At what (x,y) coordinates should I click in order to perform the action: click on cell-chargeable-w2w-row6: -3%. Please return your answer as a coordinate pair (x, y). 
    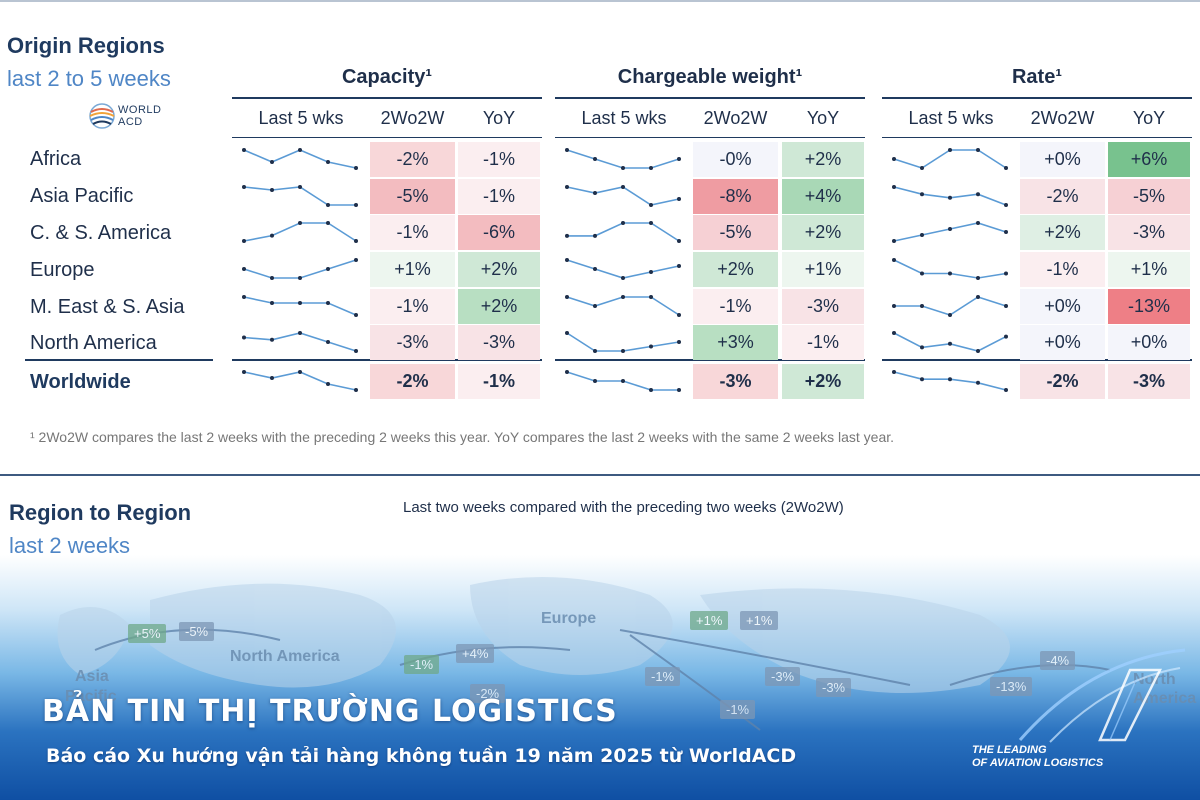
    Looking at the image, I should click on (735, 381).